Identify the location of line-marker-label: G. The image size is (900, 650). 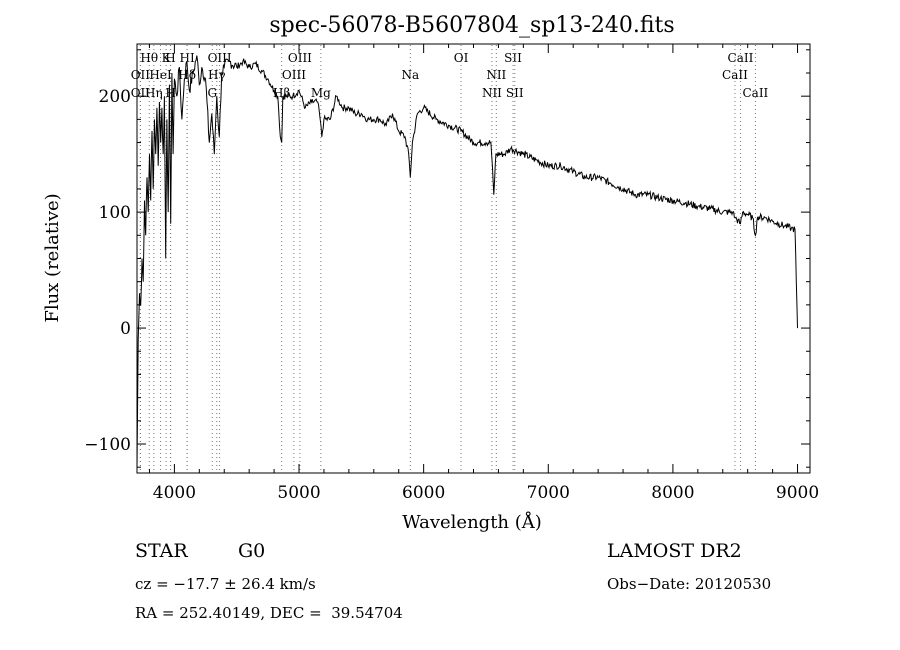
(212, 93).